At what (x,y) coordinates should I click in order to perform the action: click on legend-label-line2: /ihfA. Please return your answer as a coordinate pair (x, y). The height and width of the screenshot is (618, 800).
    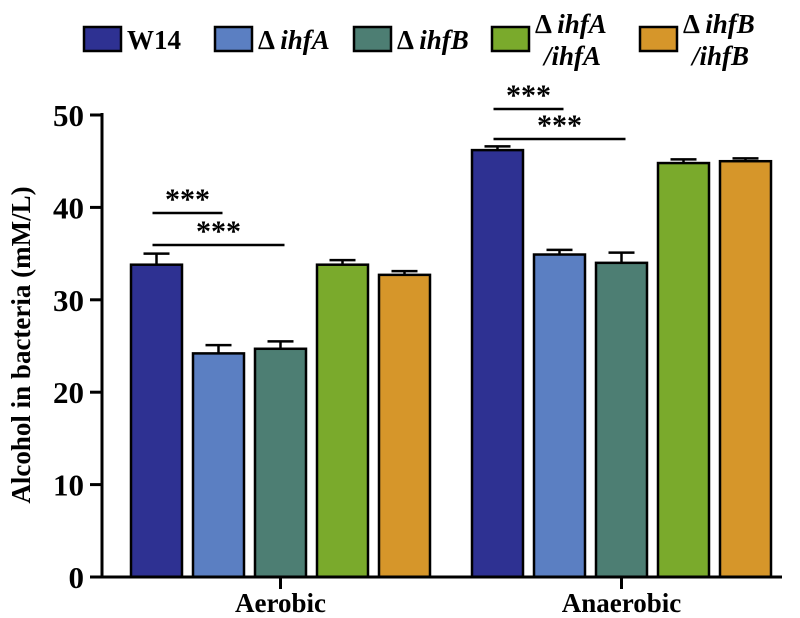
    Looking at the image, I should click on (571, 56).